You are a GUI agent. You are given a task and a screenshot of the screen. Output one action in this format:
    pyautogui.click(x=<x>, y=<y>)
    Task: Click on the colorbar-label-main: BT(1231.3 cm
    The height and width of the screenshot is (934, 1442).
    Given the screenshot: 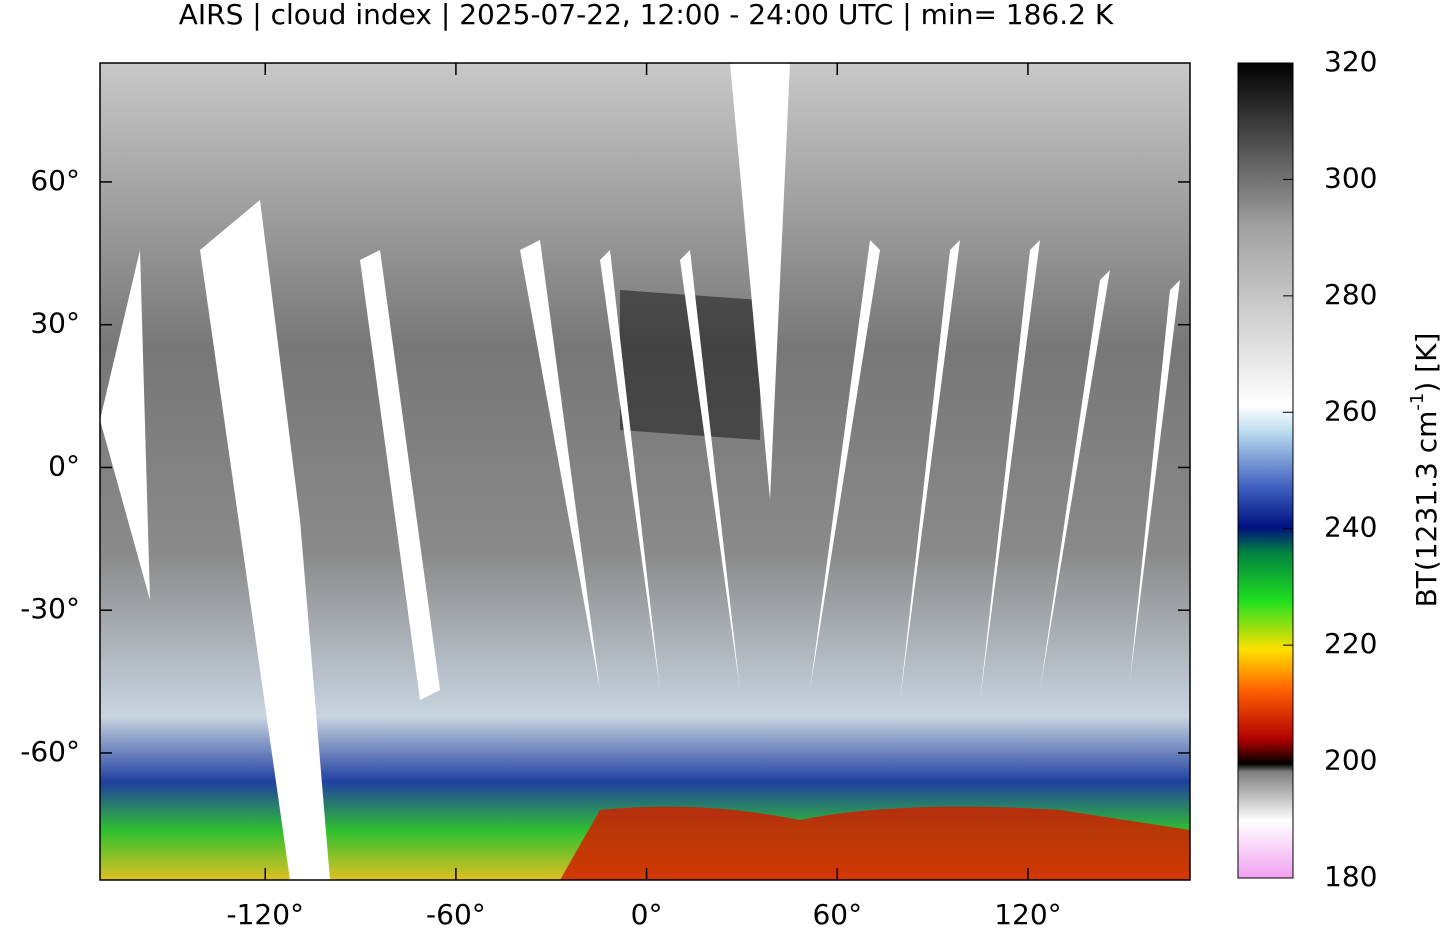 What is the action you would take?
    pyautogui.click(x=1426, y=509)
    